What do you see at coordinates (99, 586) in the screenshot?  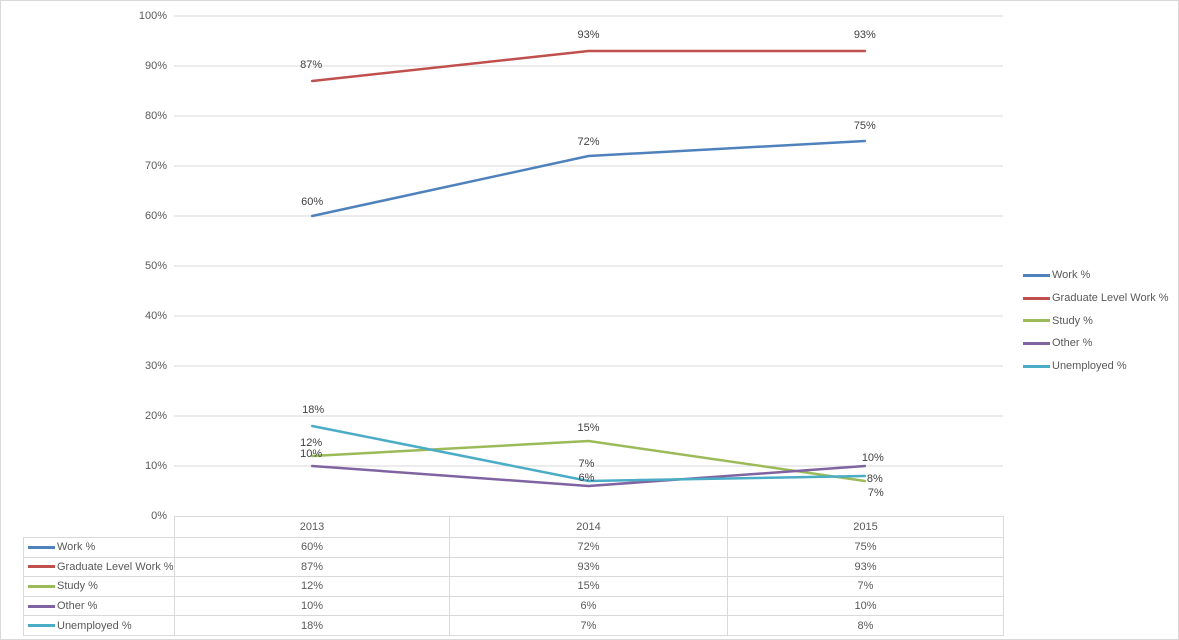 I see `table-series-key-cell: Study %` at bounding box center [99, 586].